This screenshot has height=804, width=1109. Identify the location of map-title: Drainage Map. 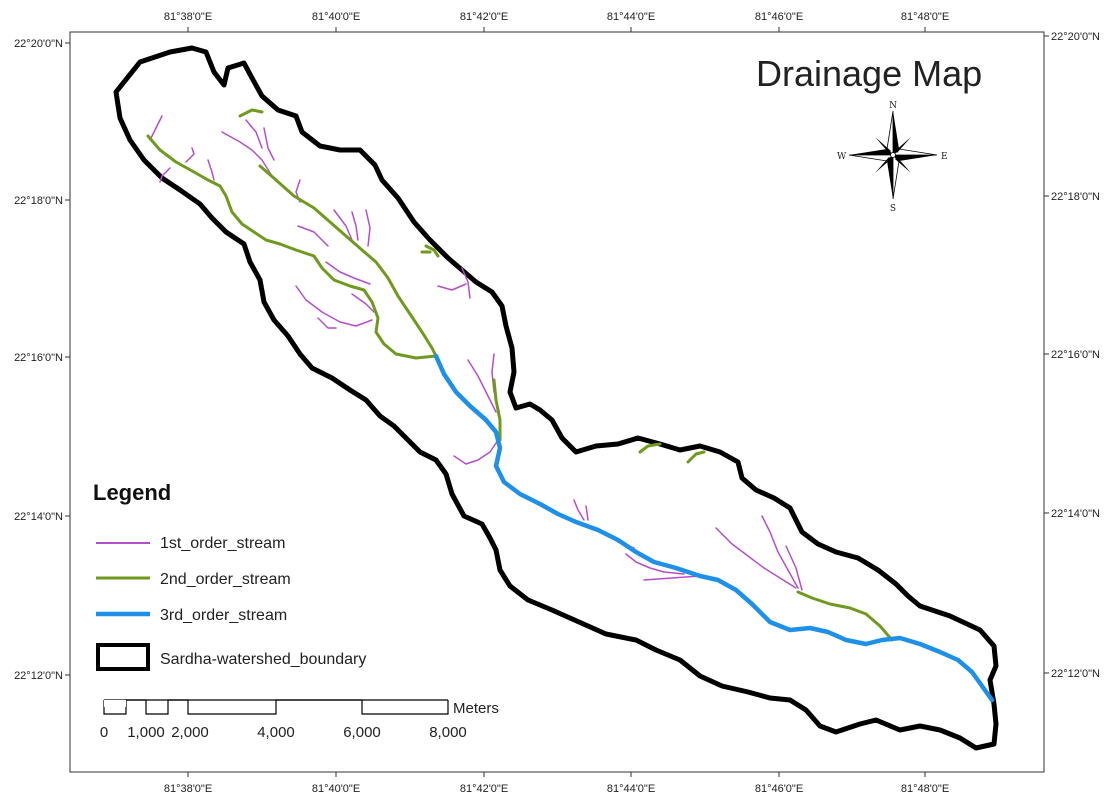
(869, 73).